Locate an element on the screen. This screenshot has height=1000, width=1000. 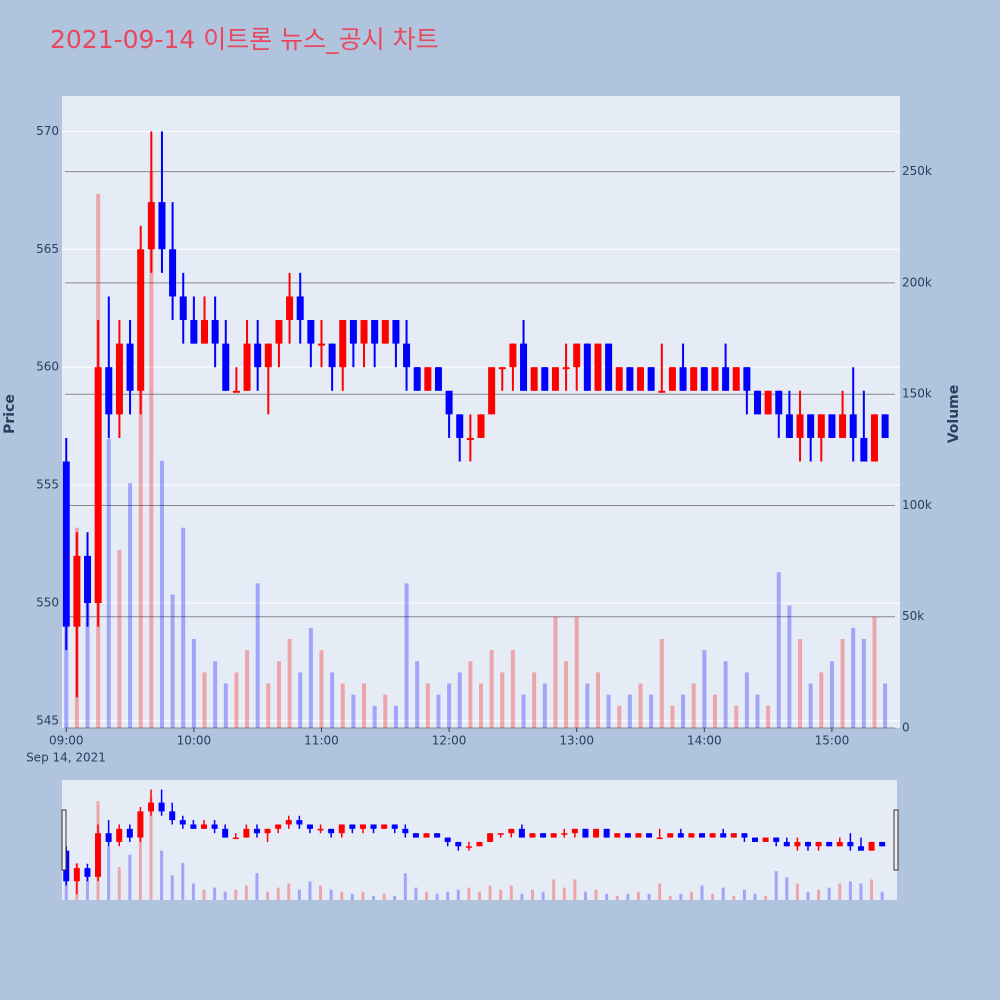
range-slider is located at coordinates (479, 840).